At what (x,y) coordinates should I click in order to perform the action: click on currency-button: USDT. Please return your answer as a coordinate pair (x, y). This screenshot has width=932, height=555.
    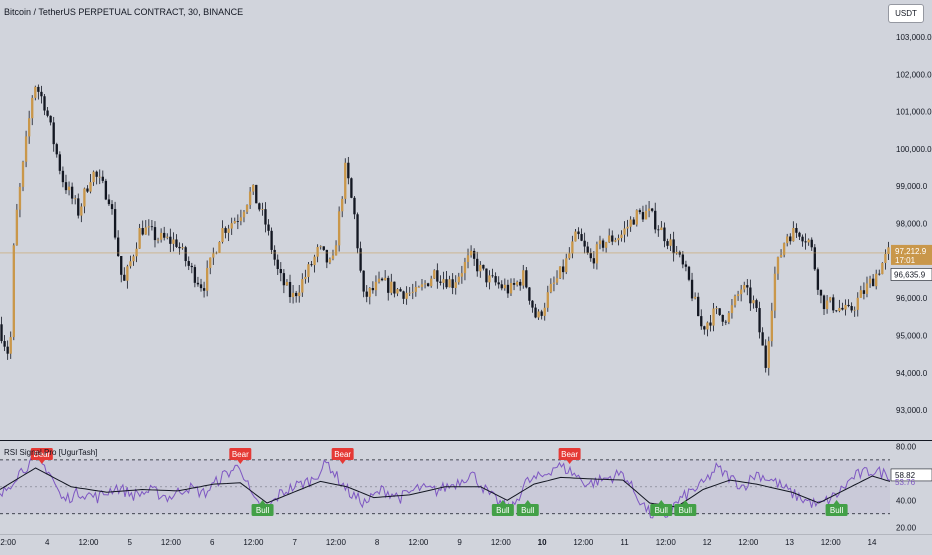
    Looking at the image, I should click on (906, 13).